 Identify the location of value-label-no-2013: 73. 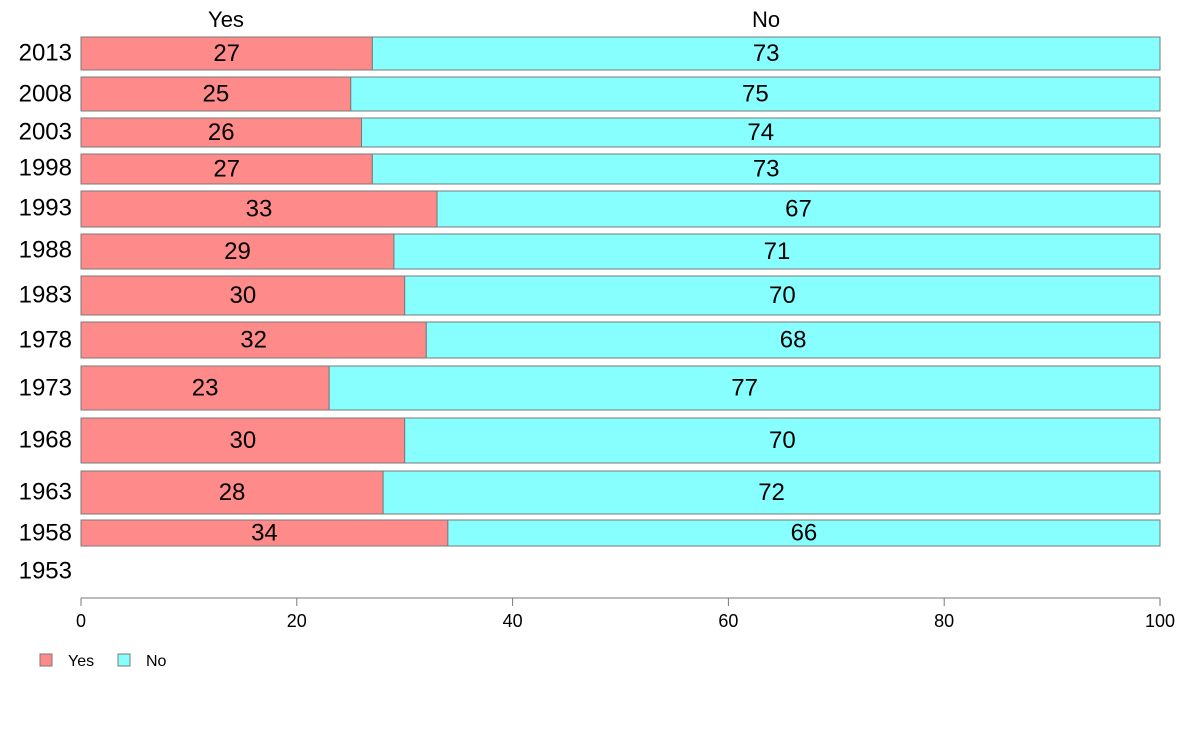
(766, 53).